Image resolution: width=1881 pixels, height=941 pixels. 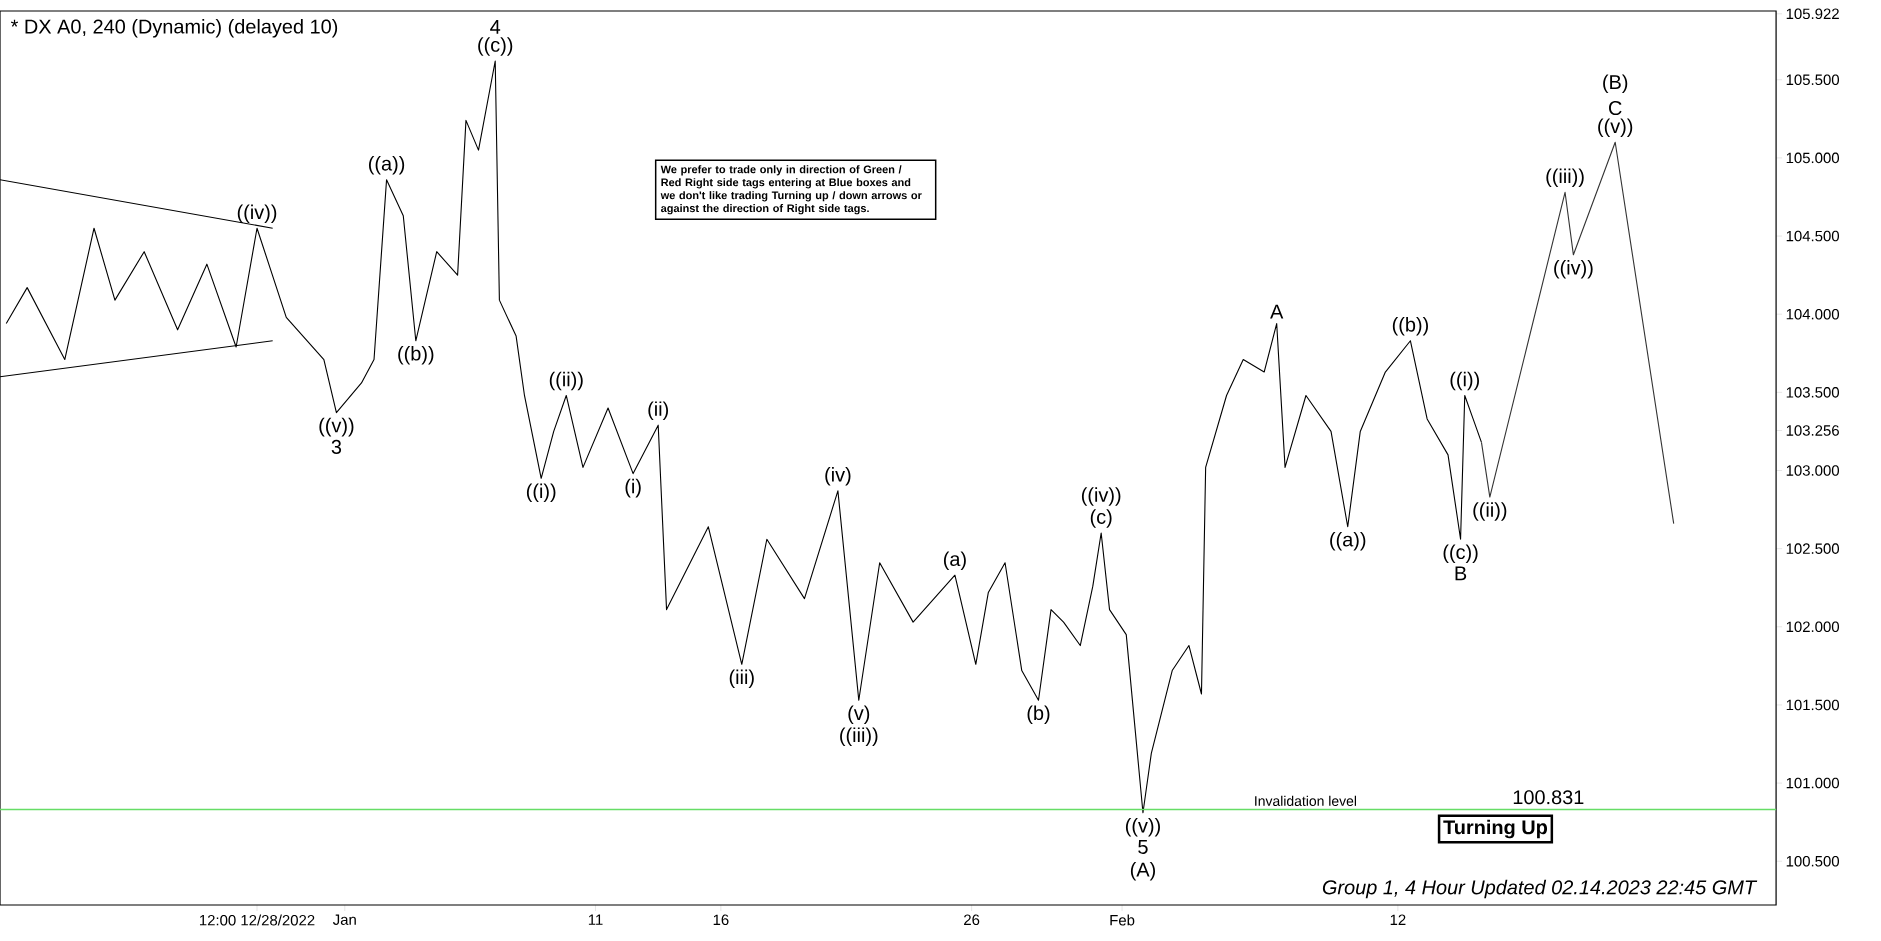 What do you see at coordinates (1813, 627) in the screenshot?
I see `y-tick-label: 102.000` at bounding box center [1813, 627].